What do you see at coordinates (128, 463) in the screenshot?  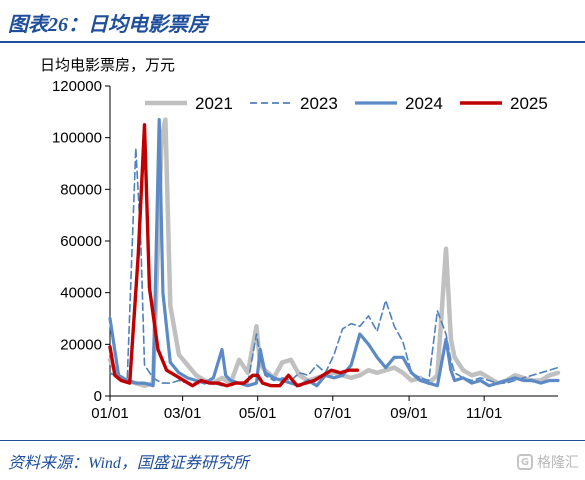 I see `source-note: 资料来源：Wind，国盛证券研究所` at bounding box center [128, 463].